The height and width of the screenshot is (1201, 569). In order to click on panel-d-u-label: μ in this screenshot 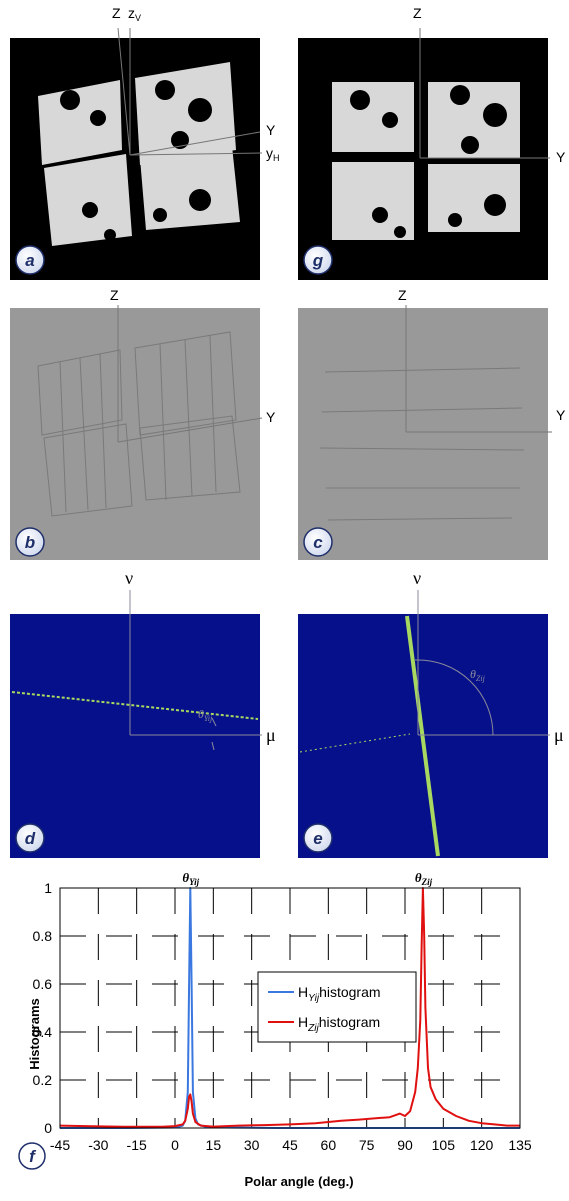, I will do `click(271, 735)`.